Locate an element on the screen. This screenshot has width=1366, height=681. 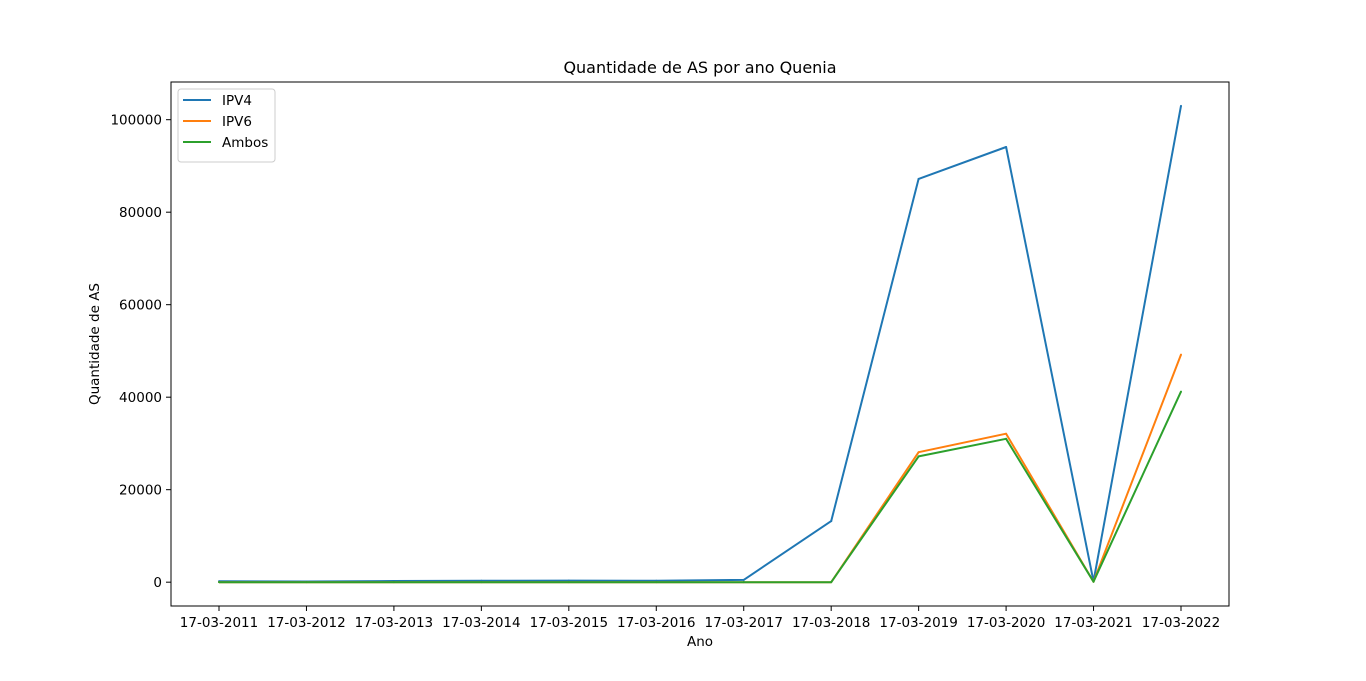
x-tick-label: 17-03-2016 is located at coordinates (656, 623).